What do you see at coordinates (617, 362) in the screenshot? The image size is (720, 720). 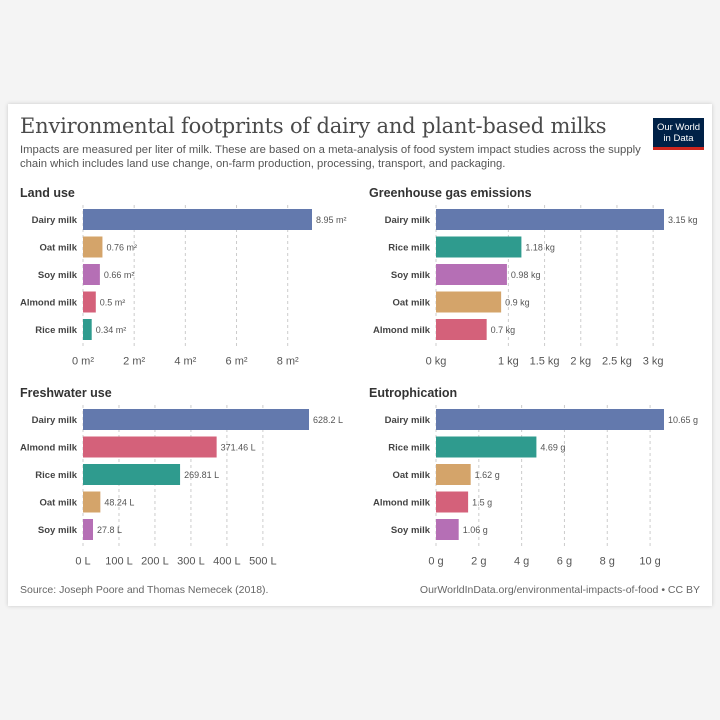 I see `x-tick-label: 2.5 kg` at bounding box center [617, 362].